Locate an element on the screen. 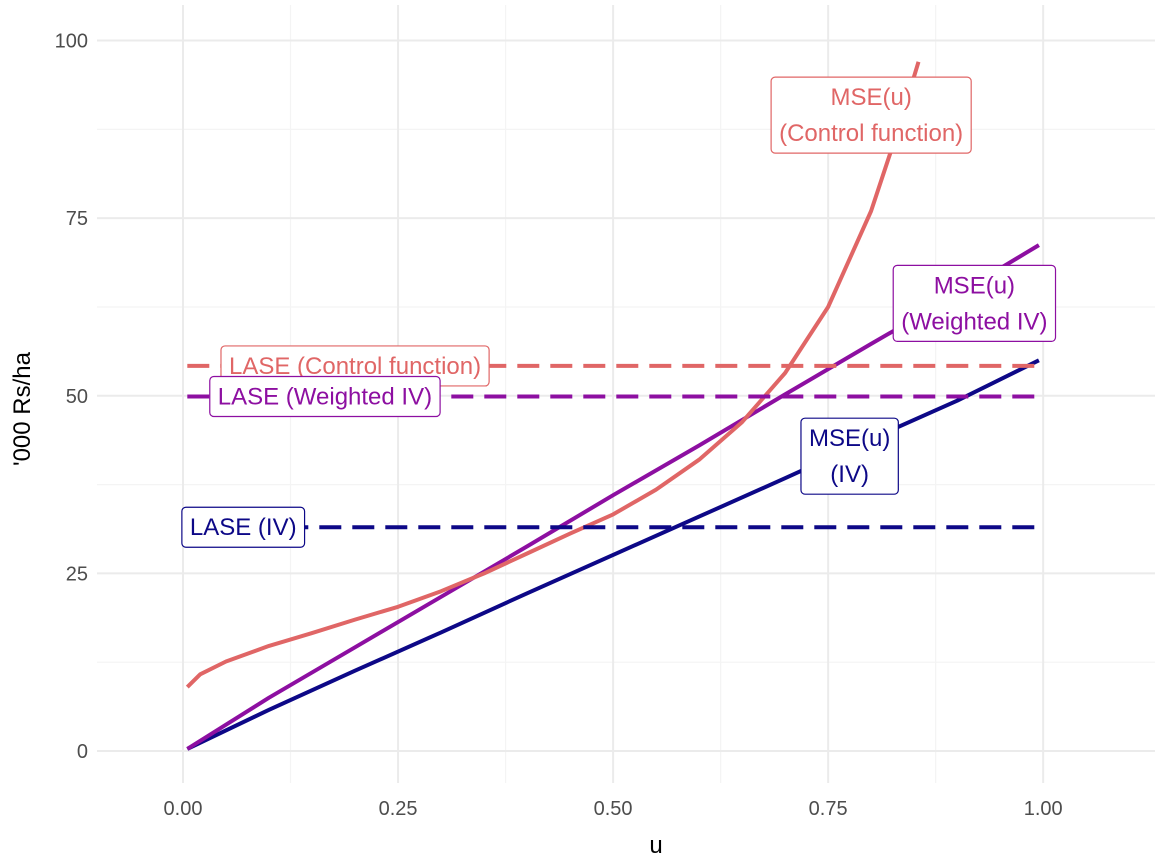  x-tick-label: 0.00 is located at coordinates (183, 809).